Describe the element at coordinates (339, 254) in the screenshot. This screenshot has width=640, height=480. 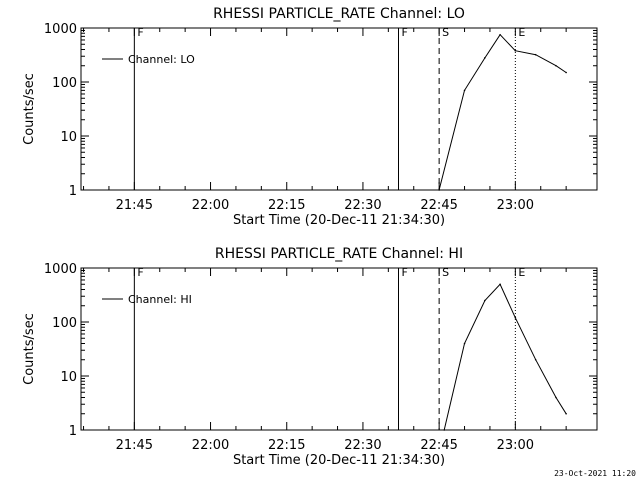
I see `chart-title: RHESSI PARTICLE_RATE Channel: HI` at that location.